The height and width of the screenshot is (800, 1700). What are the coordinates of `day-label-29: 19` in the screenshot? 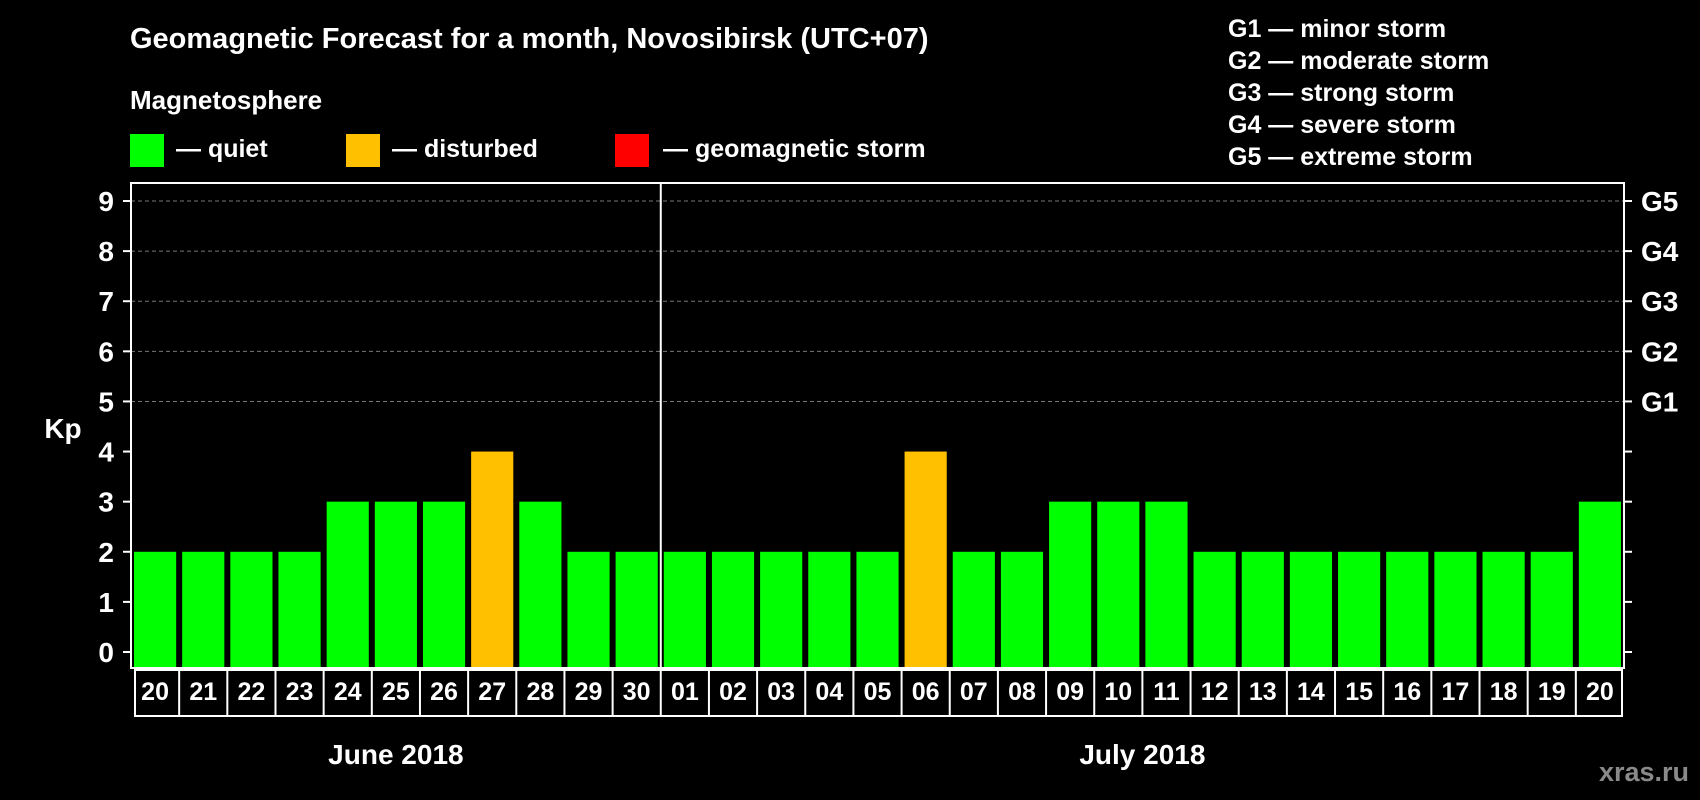 It's located at (1552, 692).